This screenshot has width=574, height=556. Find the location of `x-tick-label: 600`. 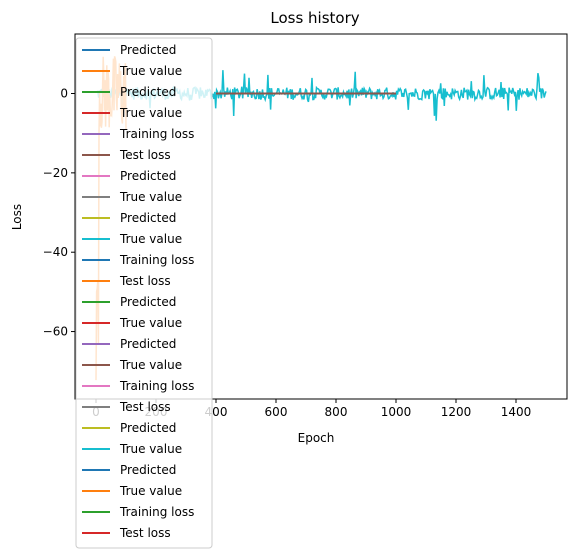

x-tick-label: 600 is located at coordinates (276, 412).